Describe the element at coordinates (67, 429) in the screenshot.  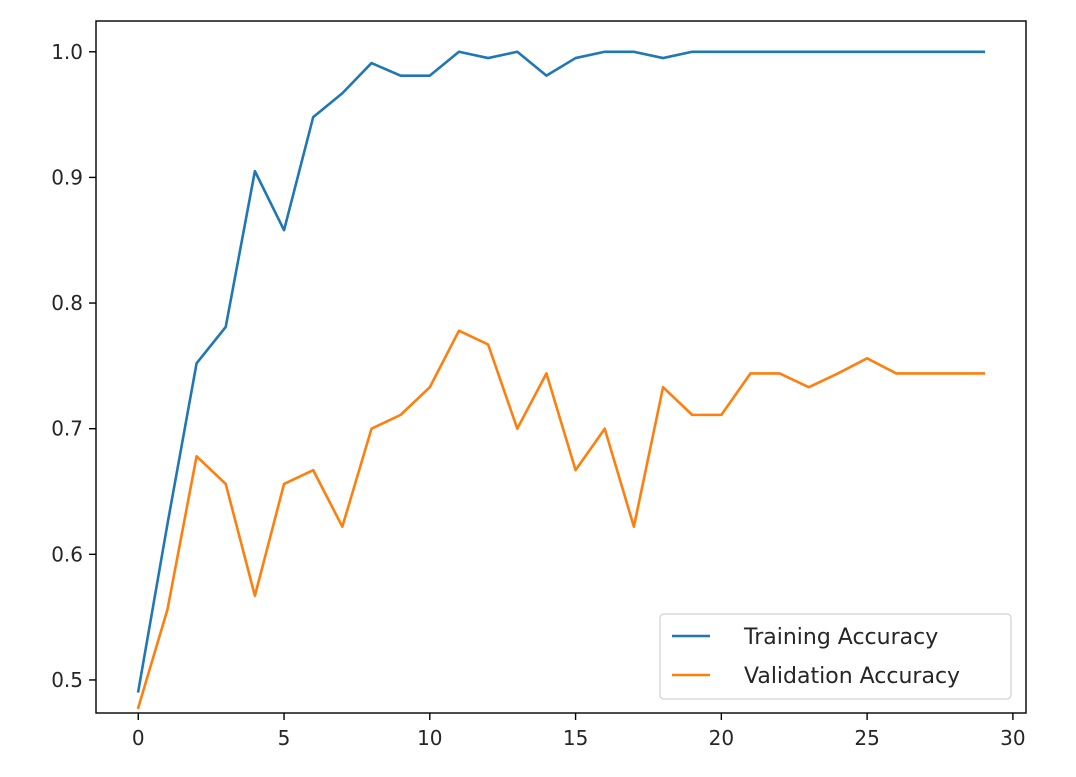
I see `y-tick-label: 0.7` at that location.